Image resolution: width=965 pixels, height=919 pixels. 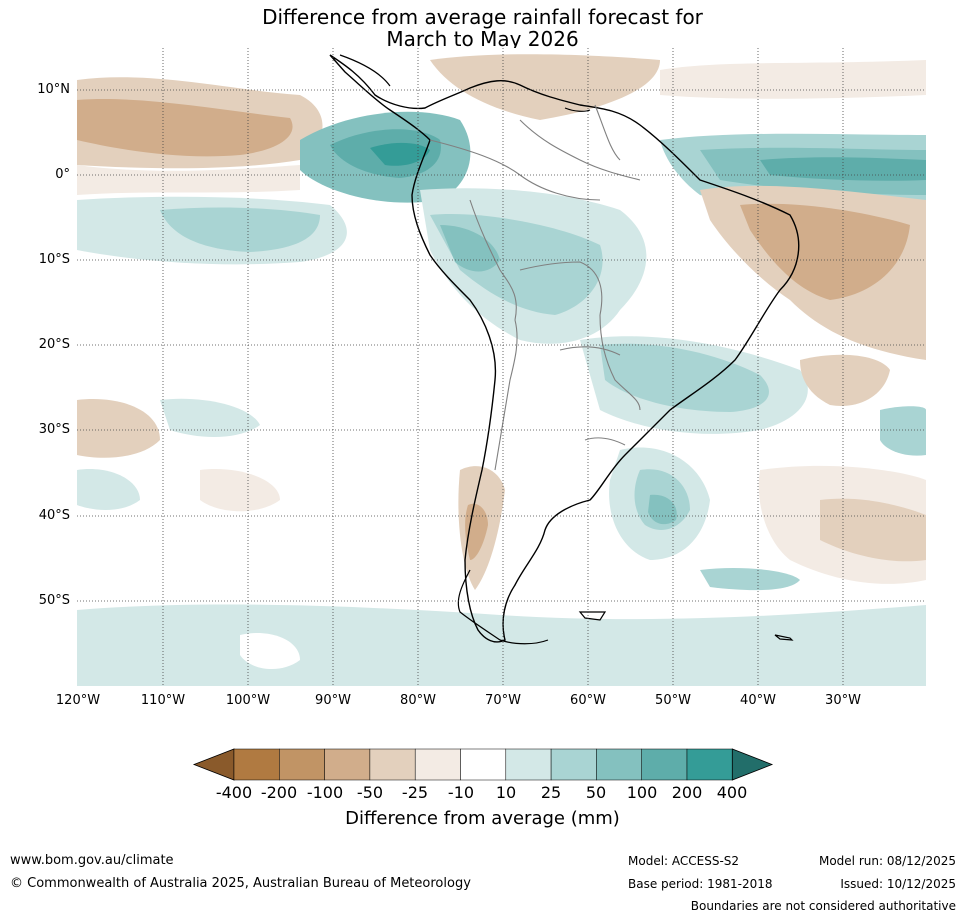 I want to click on colorbar-tick-label: 10, so click(x=506, y=792).